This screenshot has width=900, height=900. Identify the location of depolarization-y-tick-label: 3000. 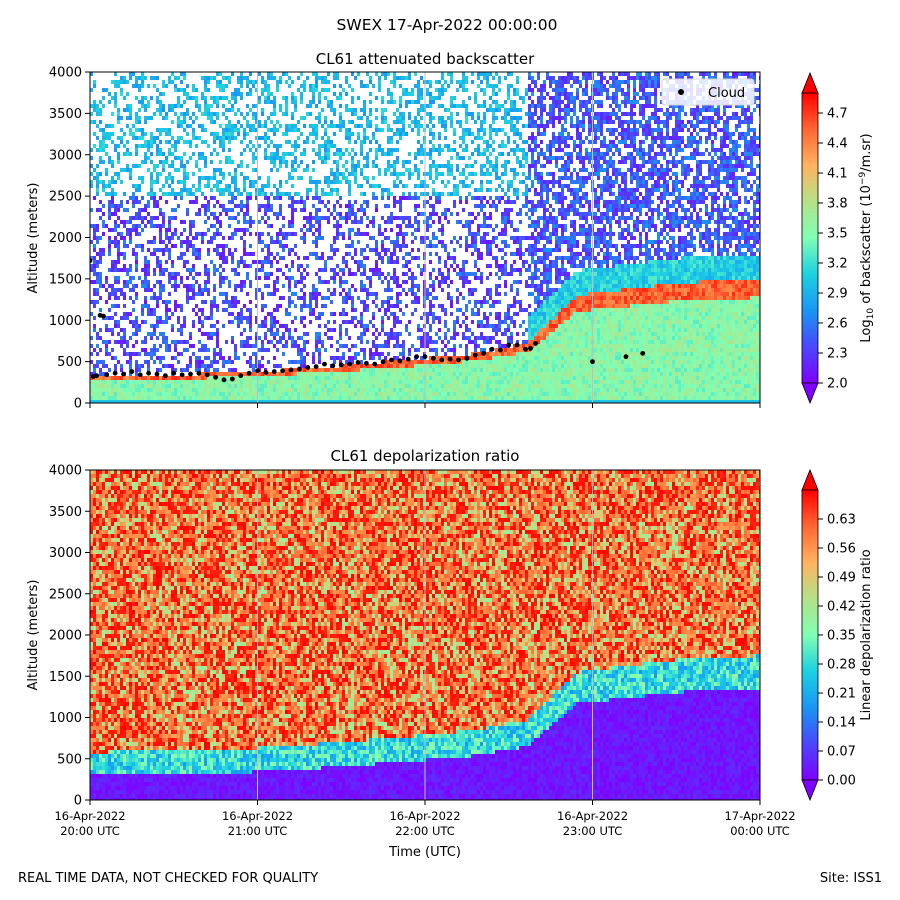
(65, 553).